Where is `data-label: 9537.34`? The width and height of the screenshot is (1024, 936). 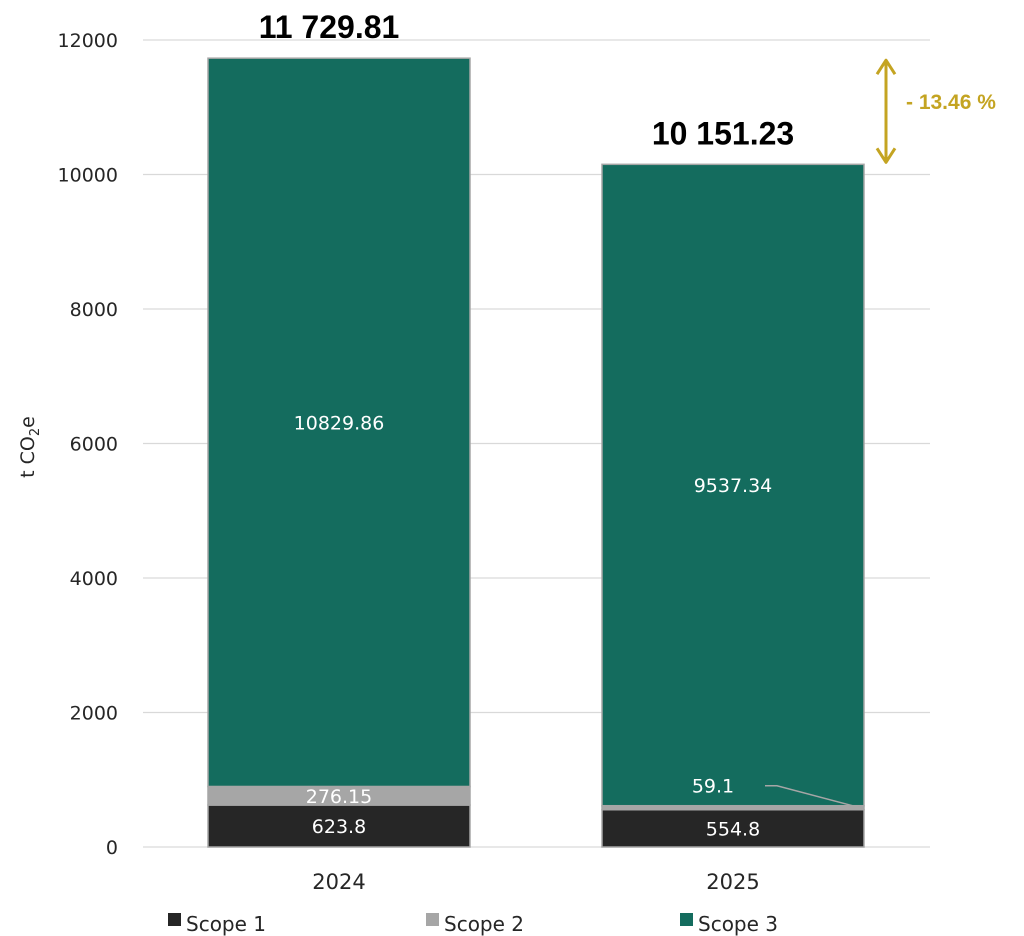 data-label: 9537.34 is located at coordinates (733, 486).